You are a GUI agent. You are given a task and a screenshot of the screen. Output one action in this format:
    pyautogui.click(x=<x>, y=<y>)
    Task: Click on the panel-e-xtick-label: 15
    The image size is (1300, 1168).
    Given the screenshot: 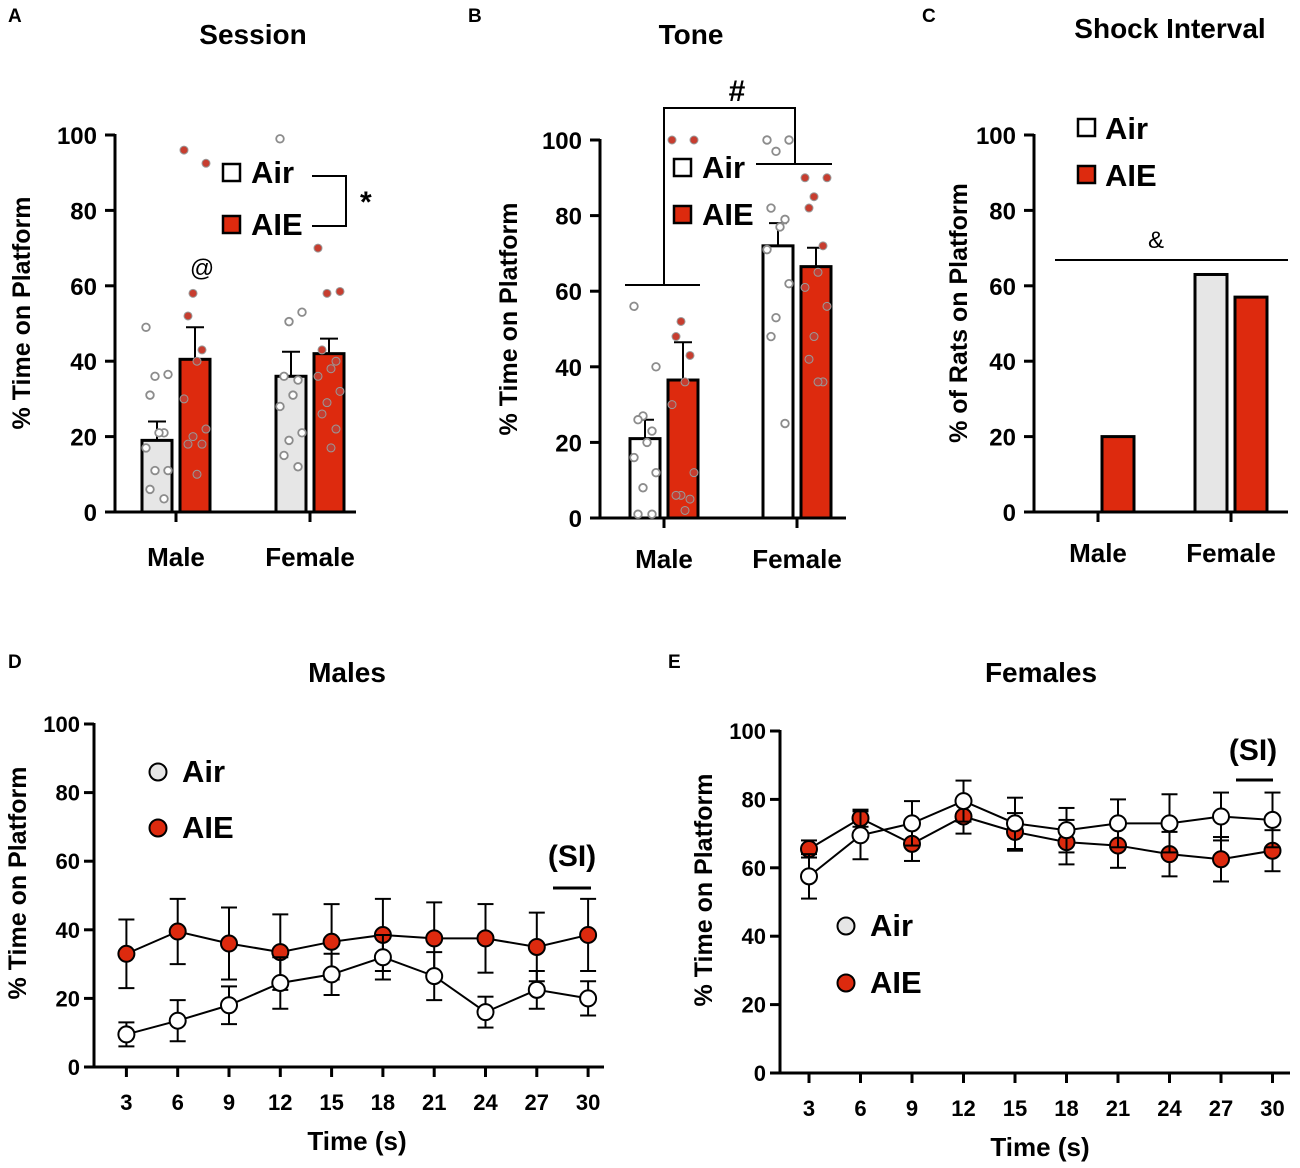 What is the action you would take?
    pyautogui.click(x=1015, y=1108)
    